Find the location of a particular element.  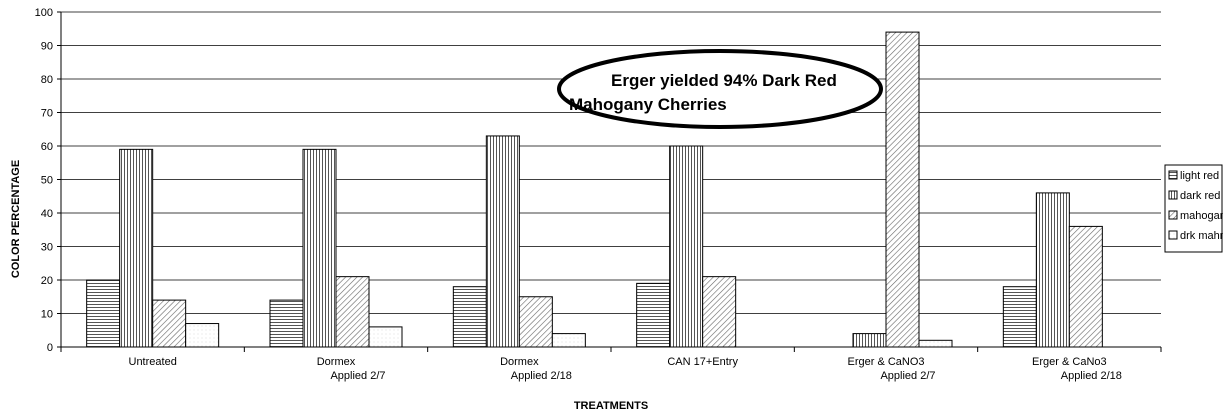

y-tick-label: 80 is located at coordinates (47, 80).